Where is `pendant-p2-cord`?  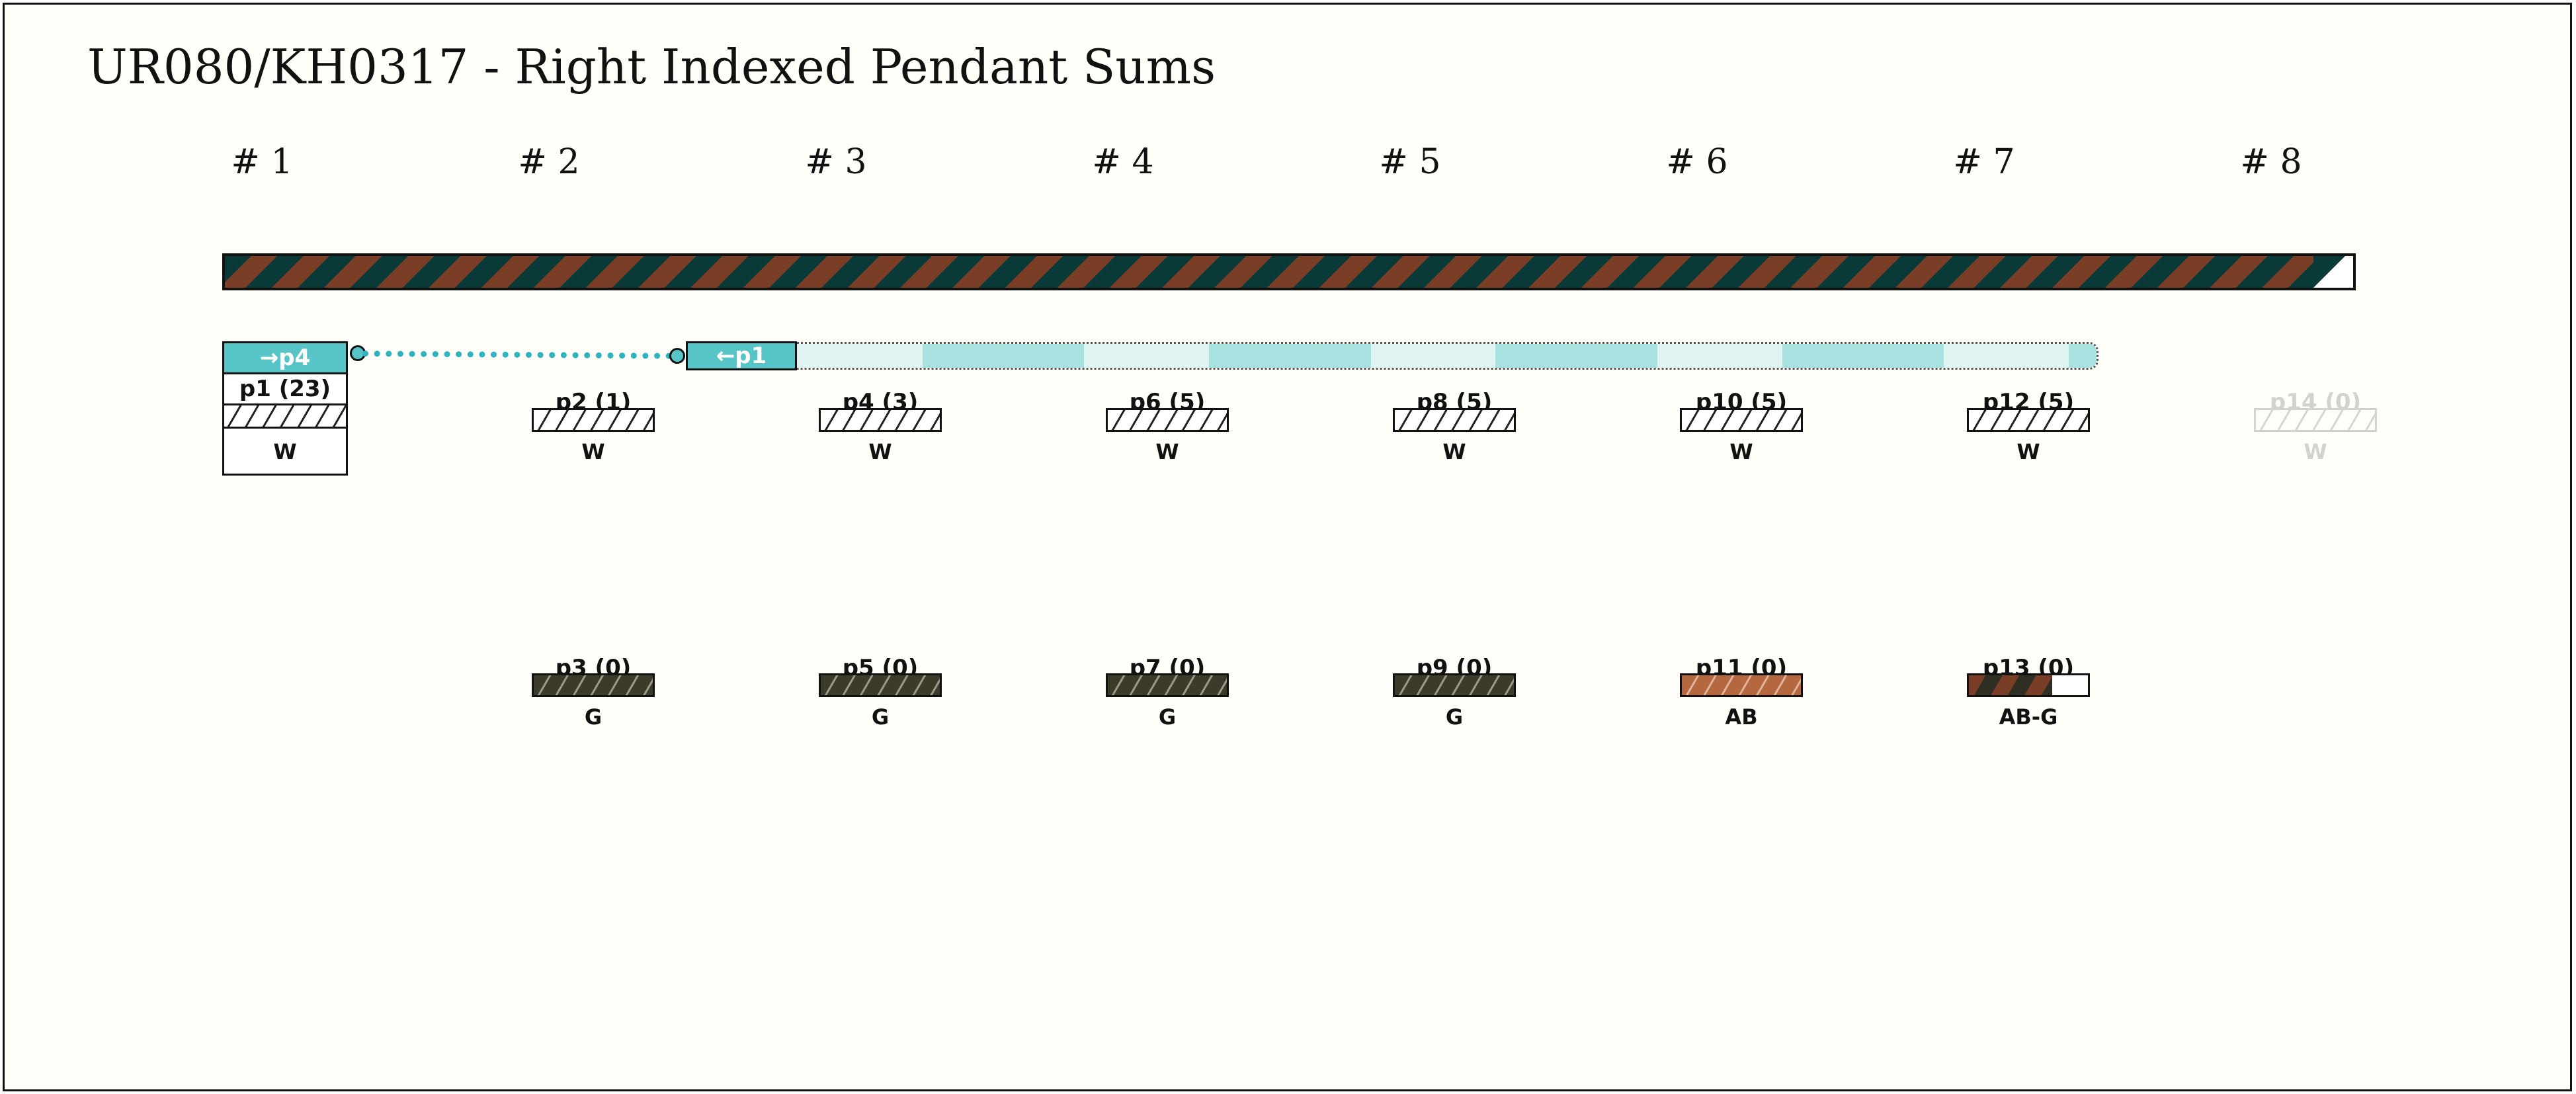
pendant-p2-cord is located at coordinates (593, 420).